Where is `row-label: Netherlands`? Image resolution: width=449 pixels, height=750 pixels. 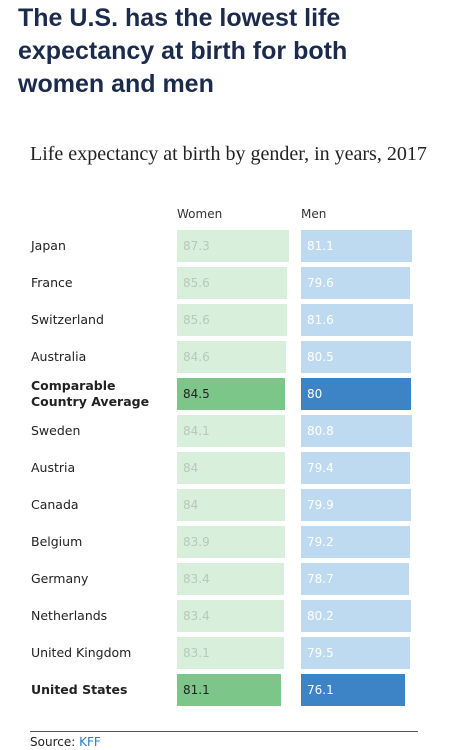
row-label: Netherlands is located at coordinates (69, 615).